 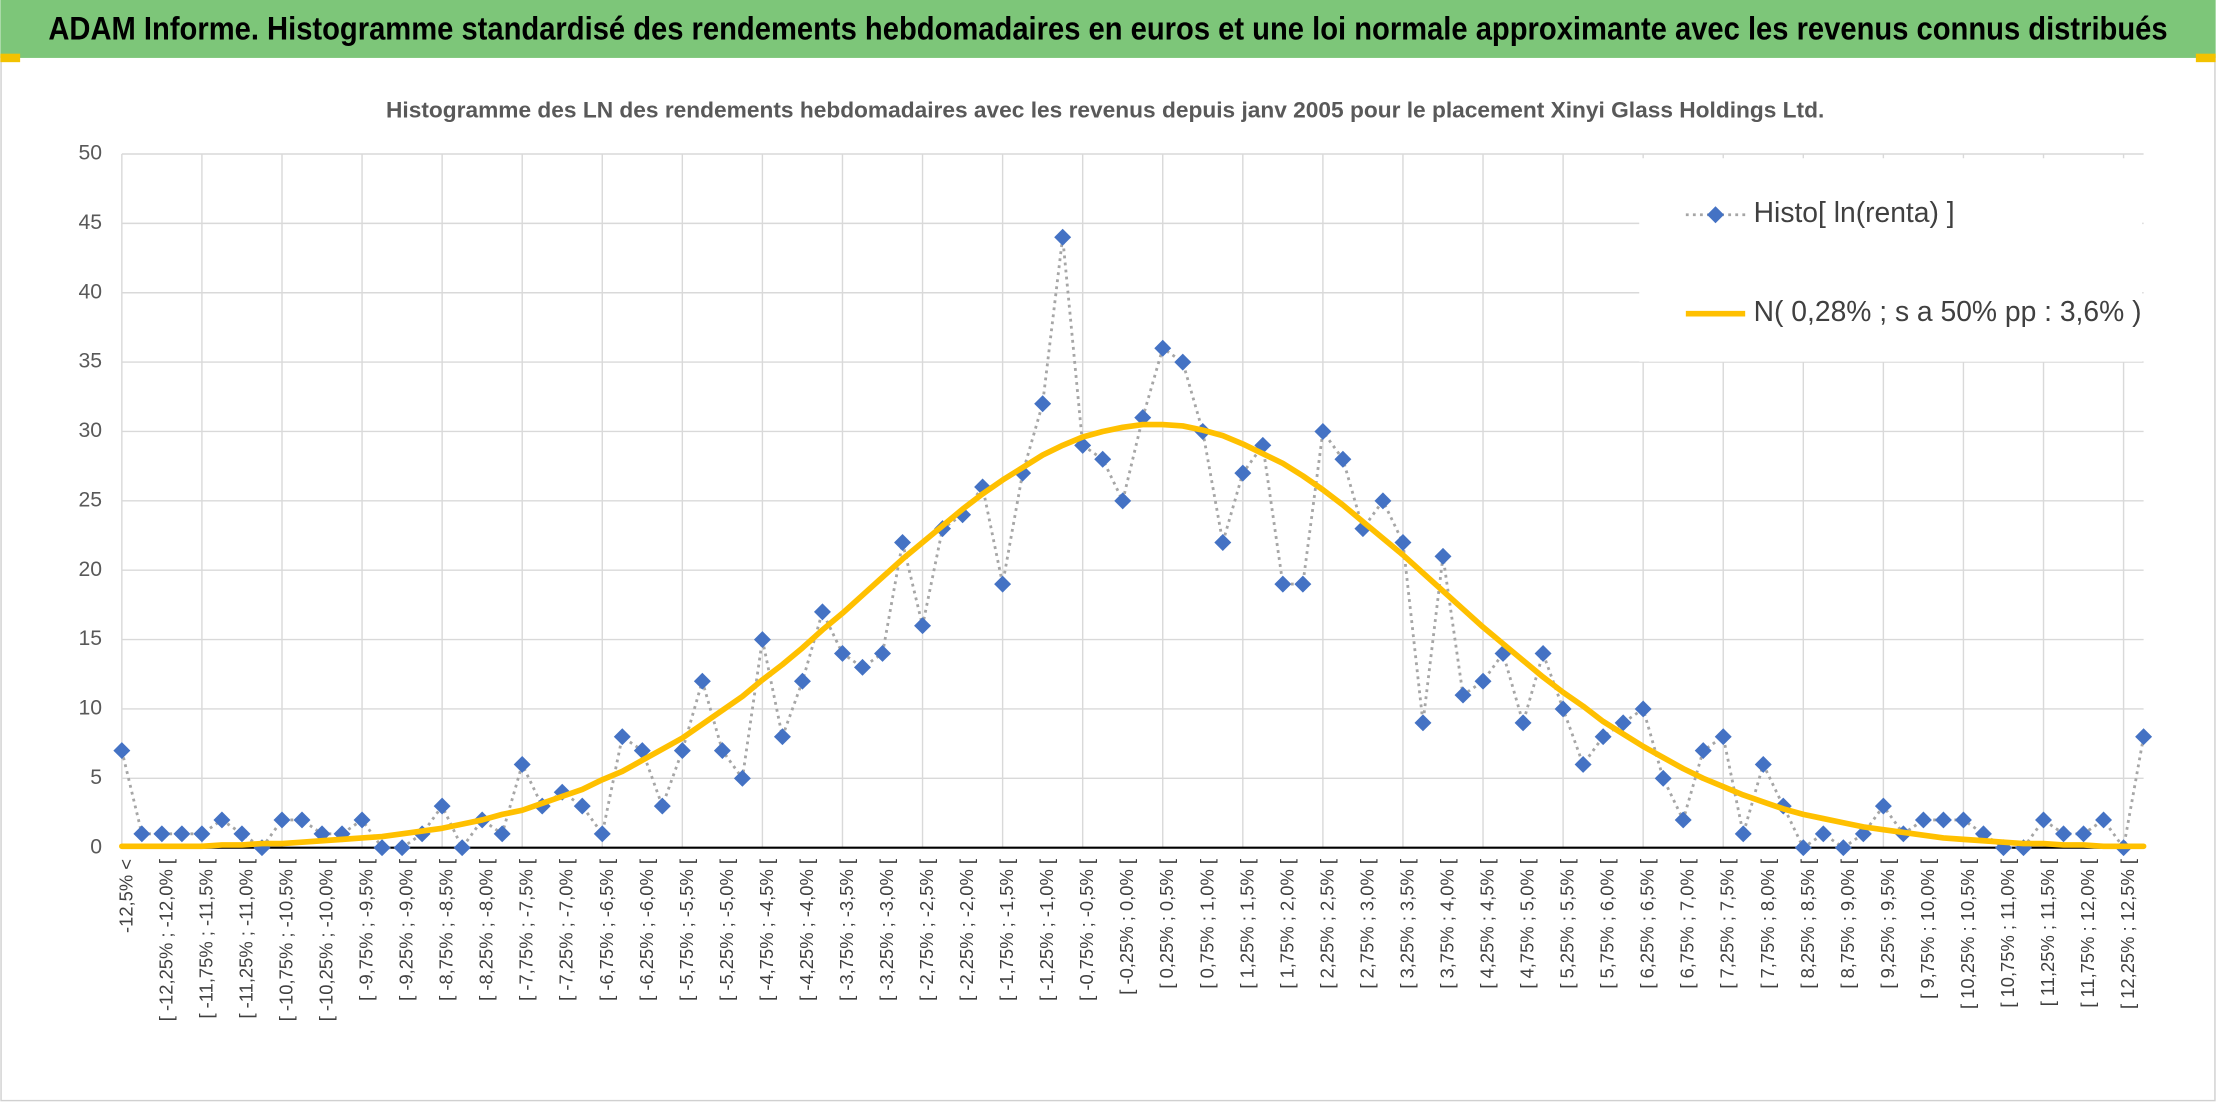 What do you see at coordinates (165, 940) in the screenshot?
I see `x-tick-label: [ -12,25% ; -12,0% [` at bounding box center [165, 940].